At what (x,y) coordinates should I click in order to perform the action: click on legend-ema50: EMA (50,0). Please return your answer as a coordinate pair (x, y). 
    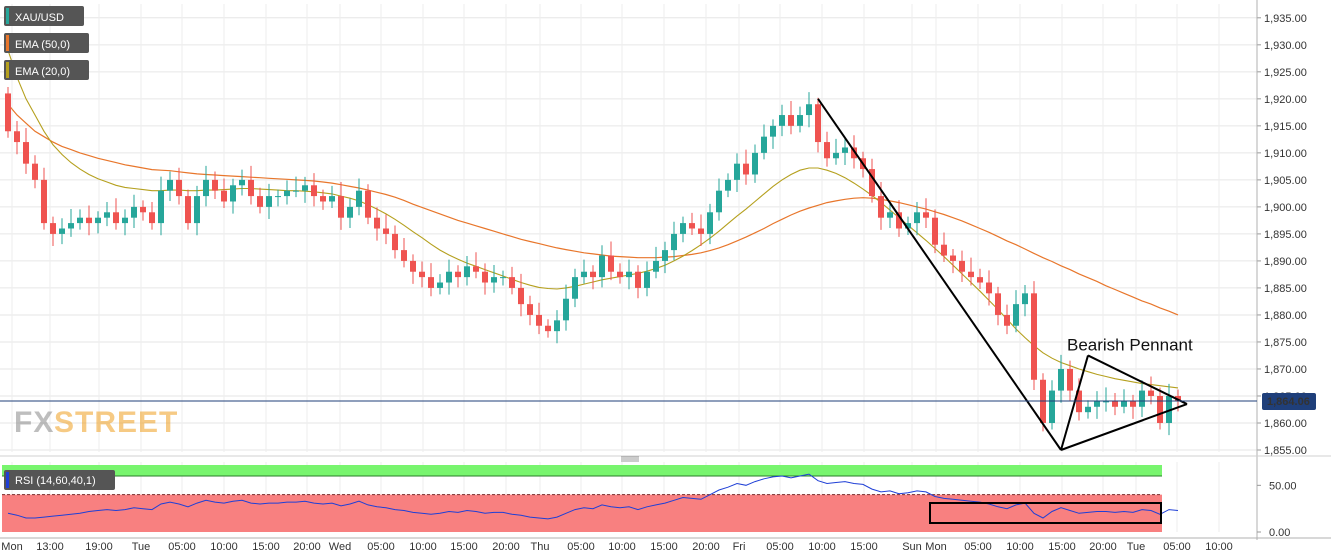
    Looking at the image, I should click on (46, 43).